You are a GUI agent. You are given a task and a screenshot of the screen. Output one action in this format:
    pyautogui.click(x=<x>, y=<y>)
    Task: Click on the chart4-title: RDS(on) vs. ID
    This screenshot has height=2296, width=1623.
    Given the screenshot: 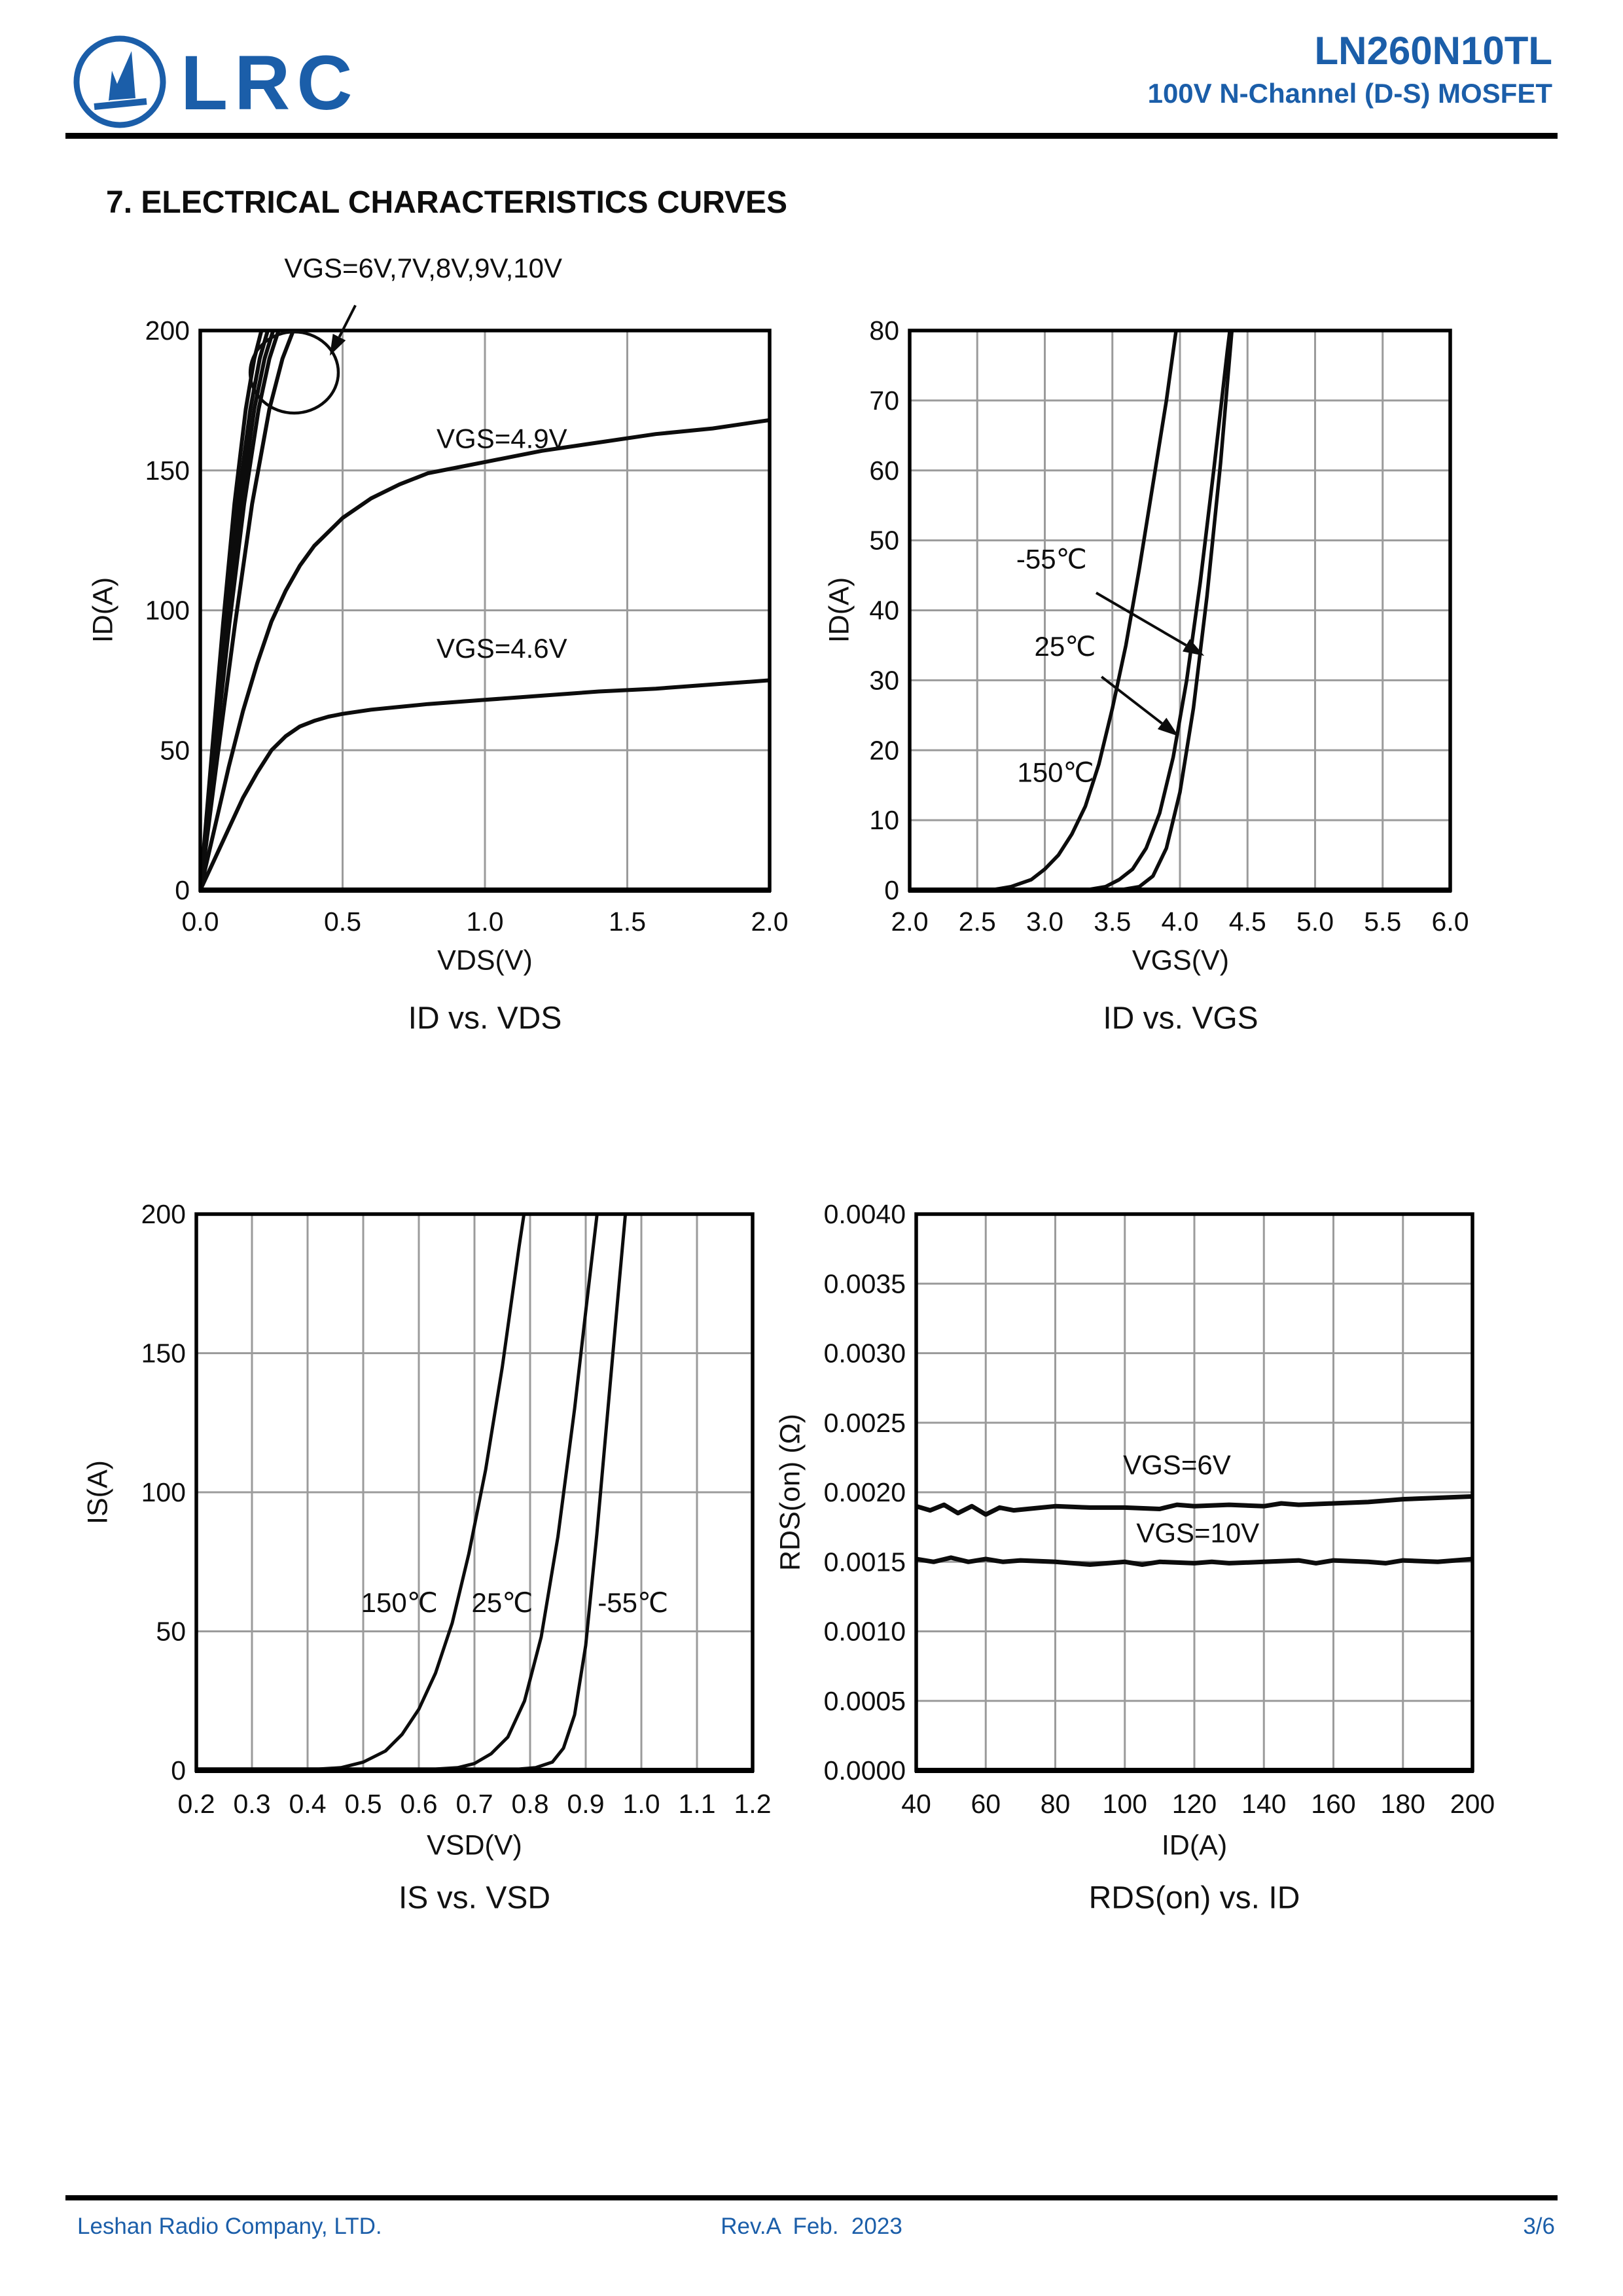 What is the action you would take?
    pyautogui.click(x=1194, y=1898)
    